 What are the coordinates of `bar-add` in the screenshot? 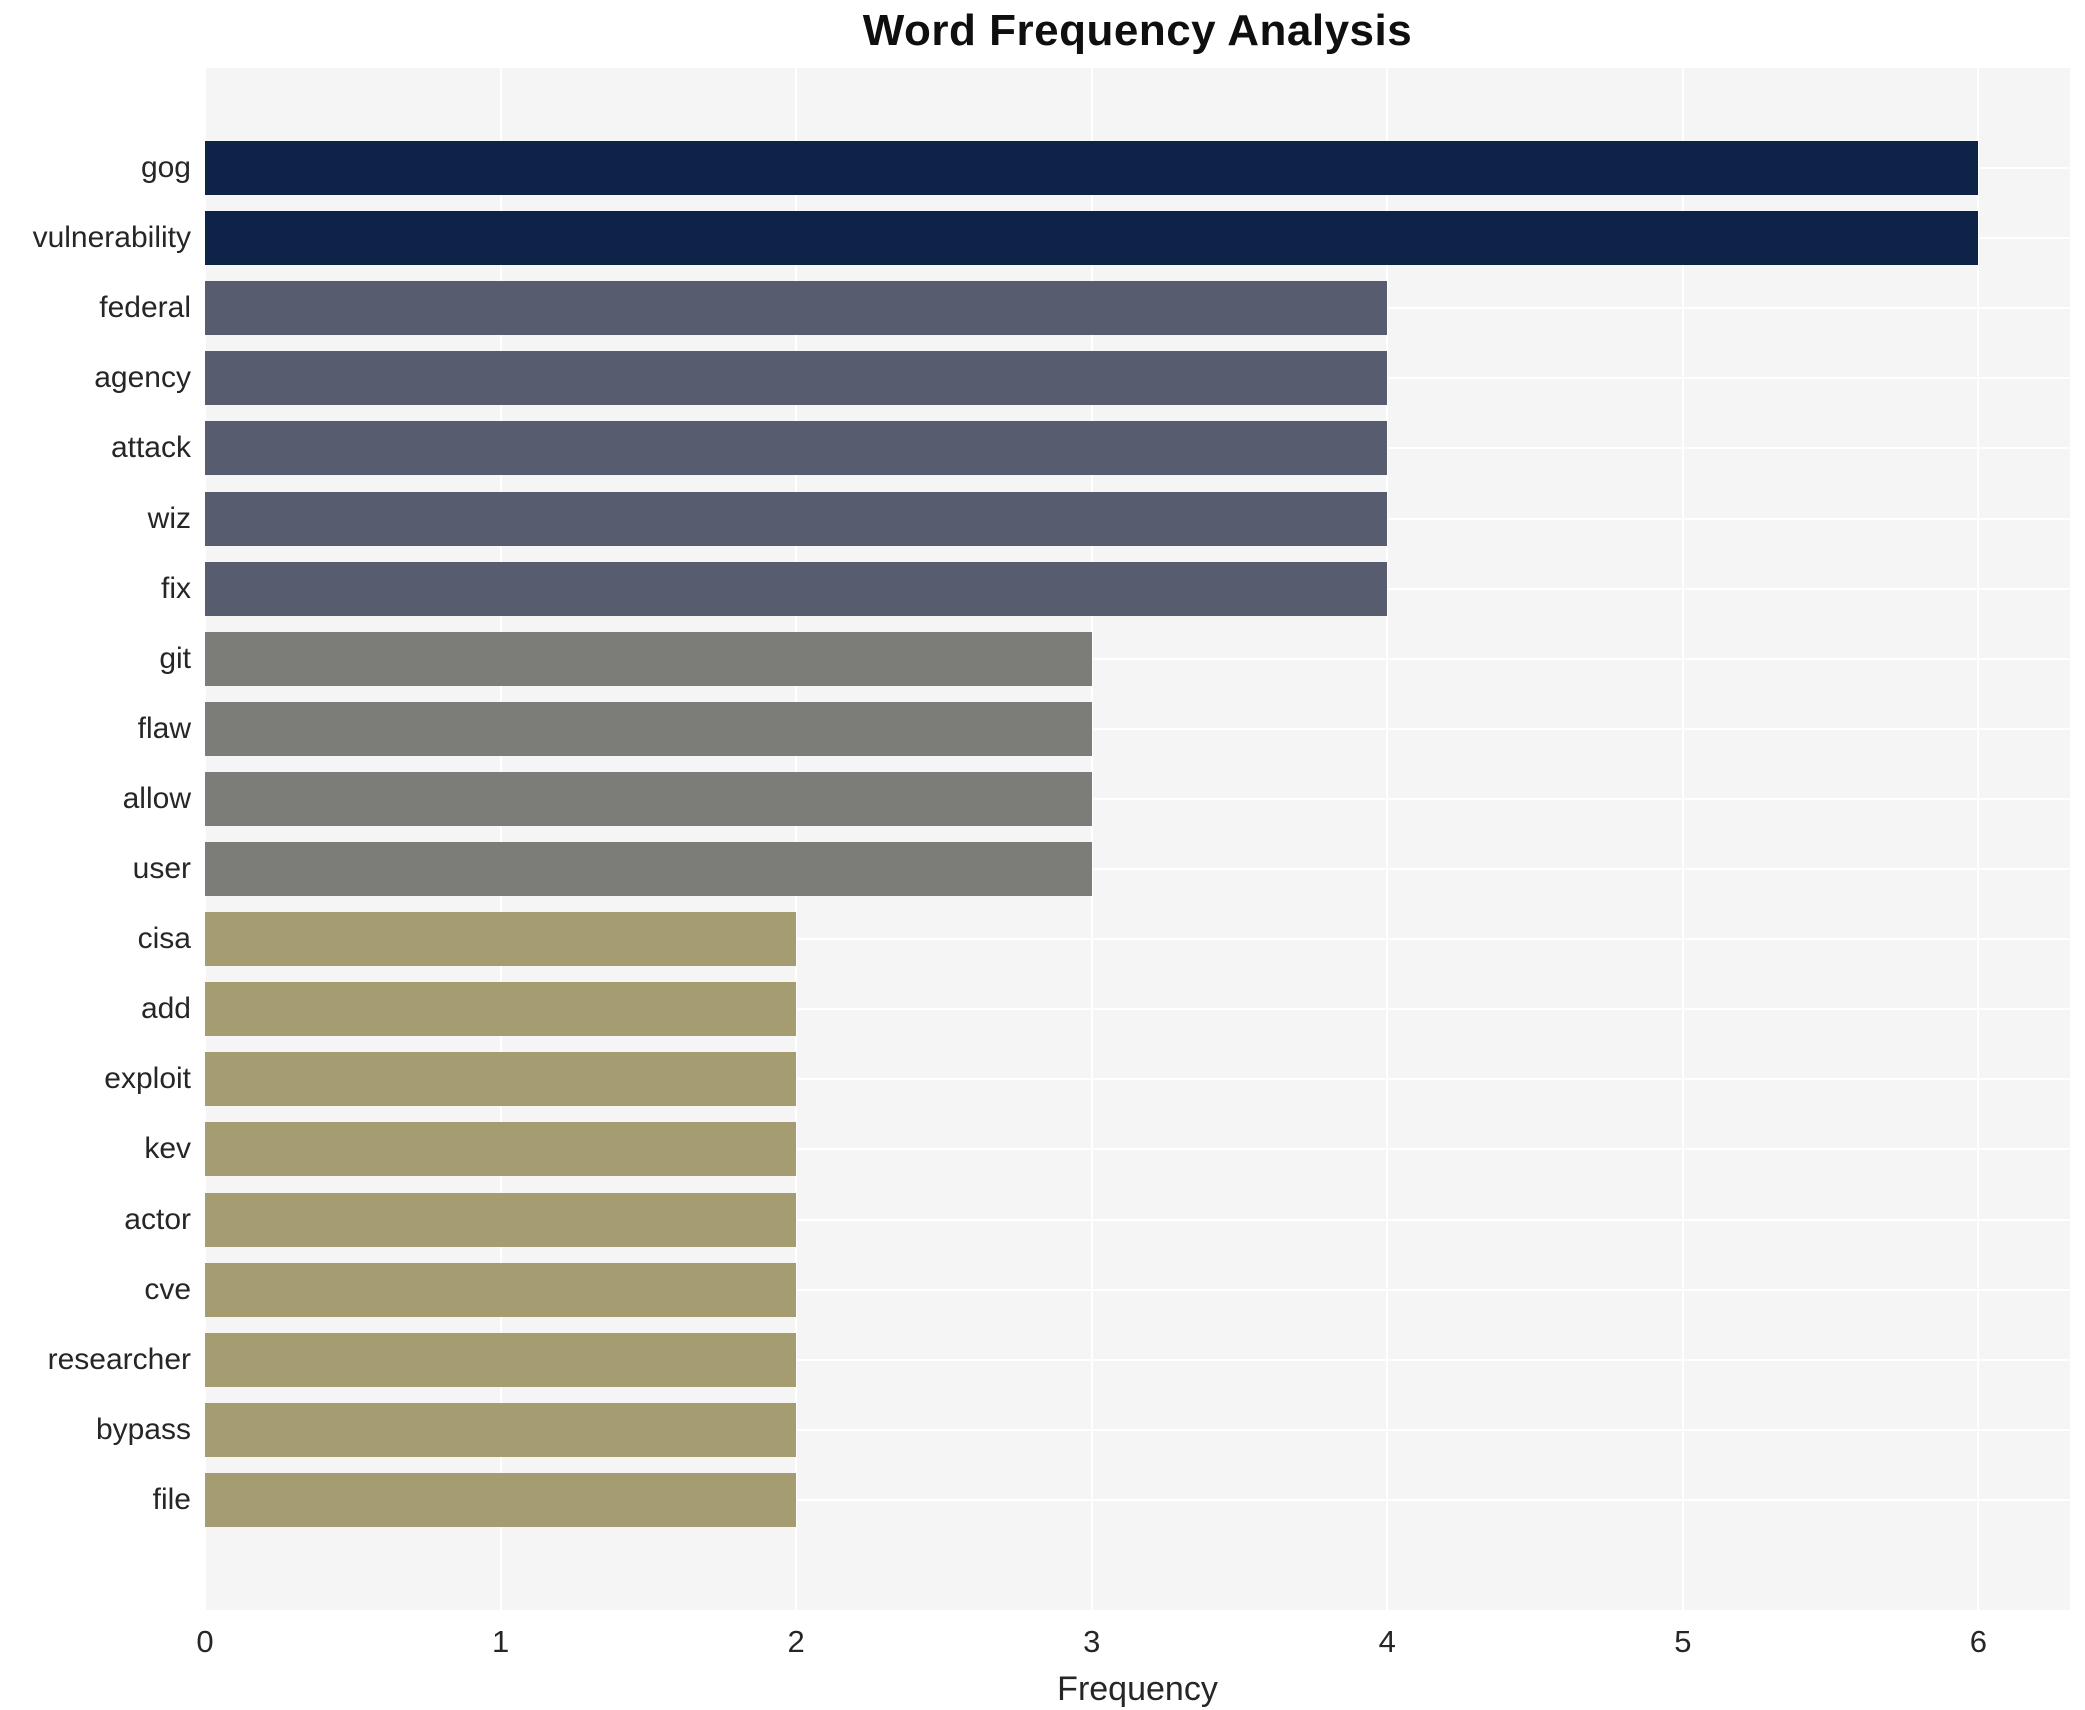 It's located at (501, 1009).